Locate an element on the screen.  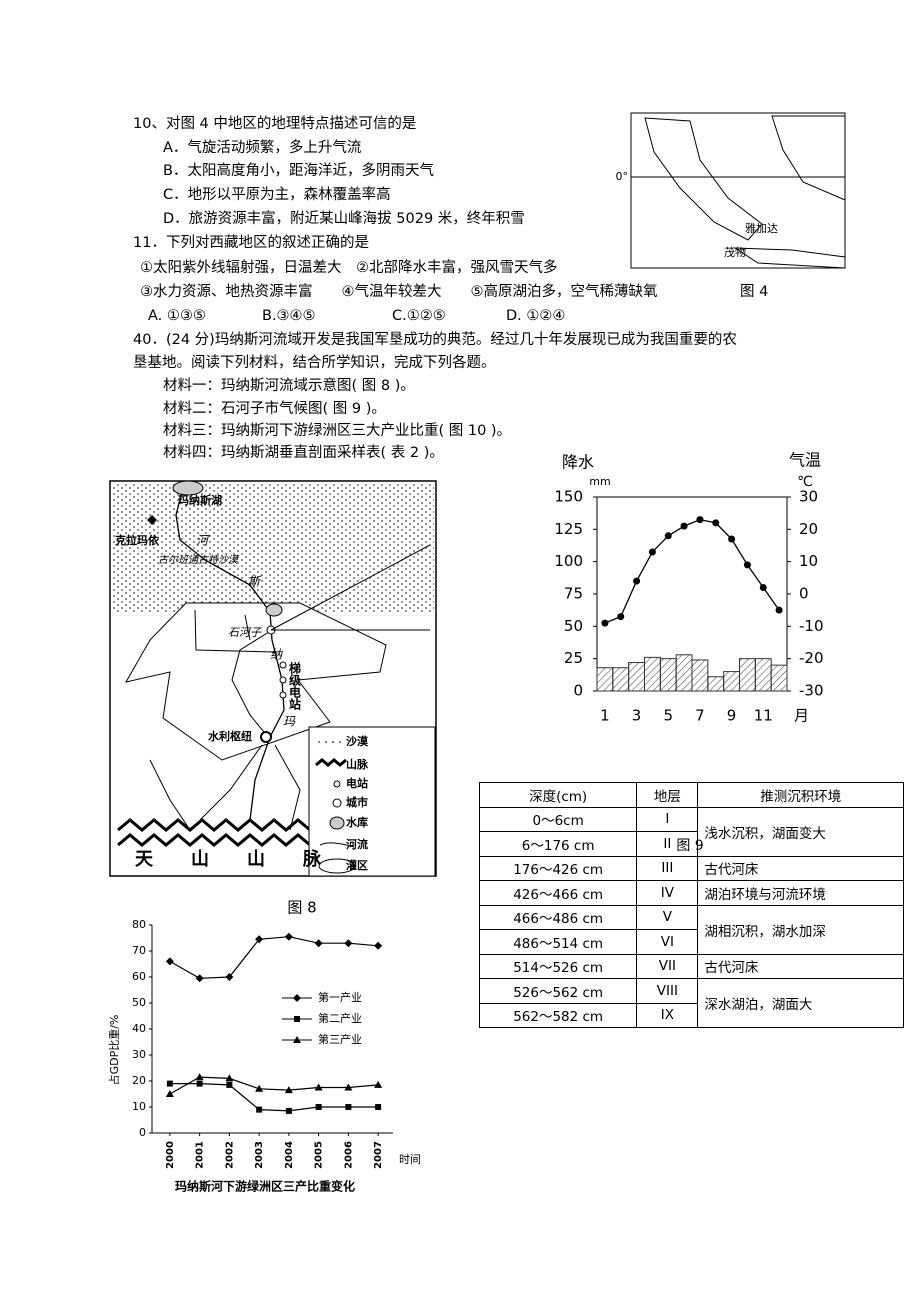
temperature-line is located at coordinates (692, 571).